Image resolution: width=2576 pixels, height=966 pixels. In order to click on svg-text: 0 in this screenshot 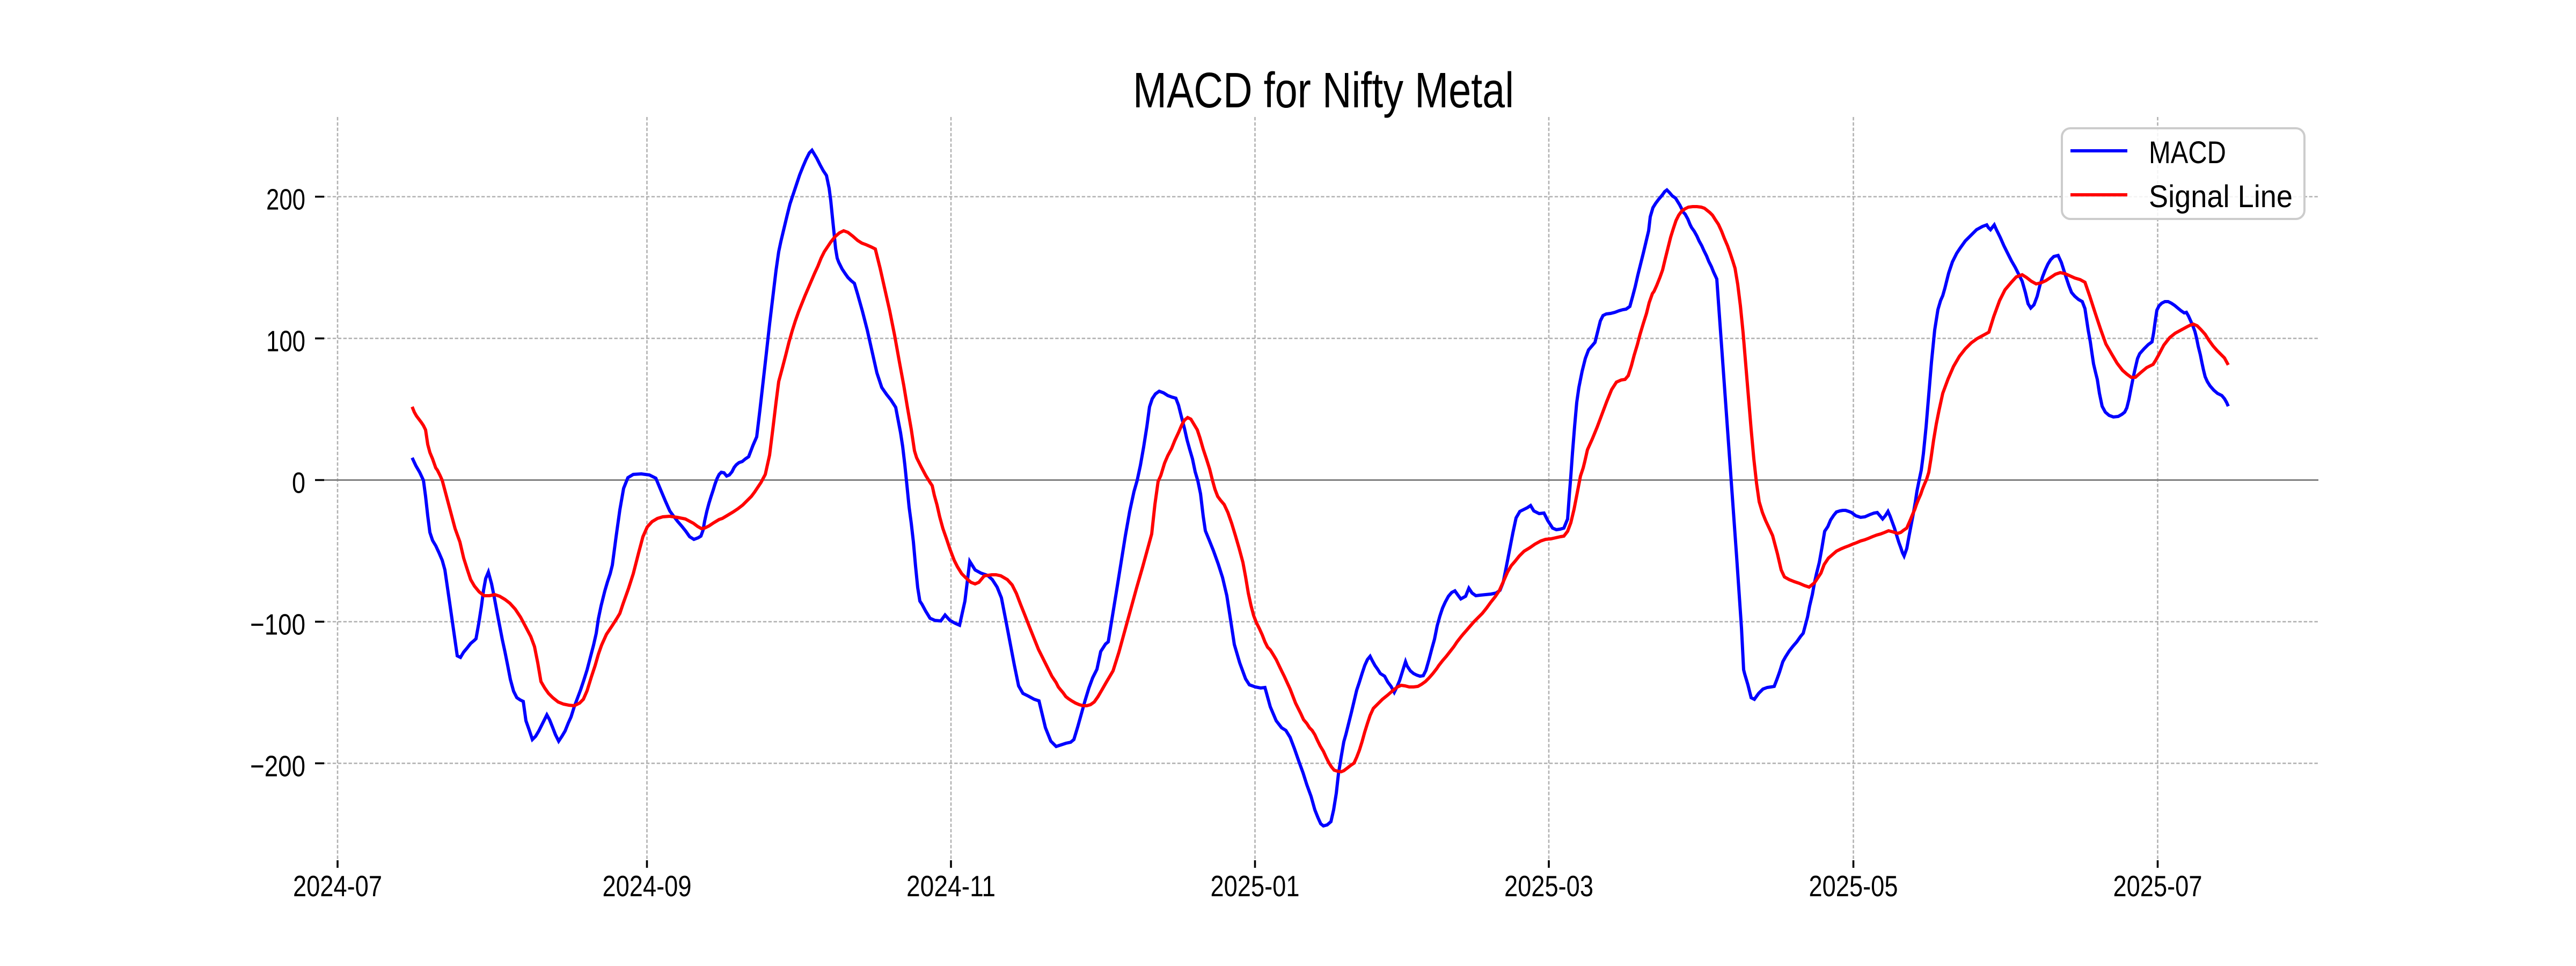, I will do `click(298, 483)`.